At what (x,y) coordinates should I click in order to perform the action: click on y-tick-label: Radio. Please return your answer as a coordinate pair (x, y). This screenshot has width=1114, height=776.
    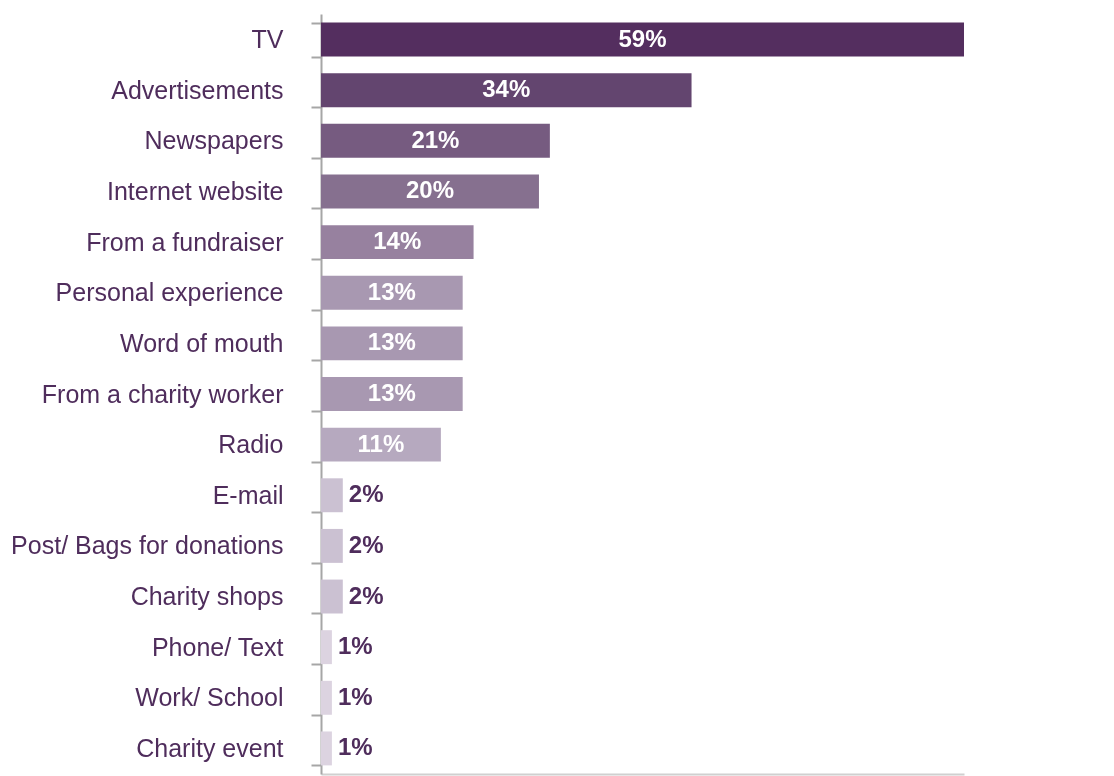
    Looking at the image, I should click on (251, 444).